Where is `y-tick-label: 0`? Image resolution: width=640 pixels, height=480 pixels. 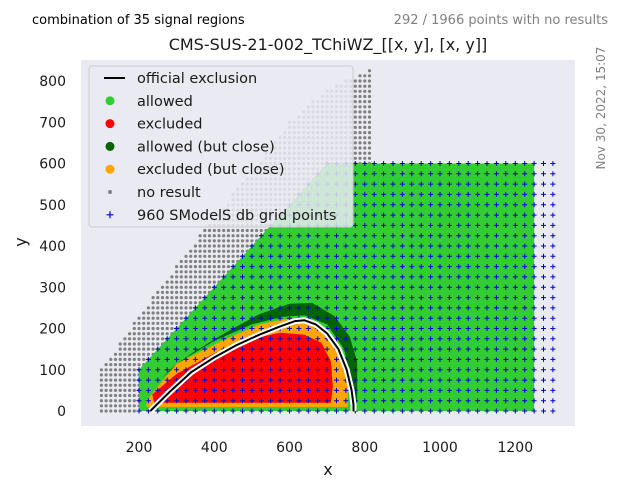
y-tick-label: 0 is located at coordinates (61, 412).